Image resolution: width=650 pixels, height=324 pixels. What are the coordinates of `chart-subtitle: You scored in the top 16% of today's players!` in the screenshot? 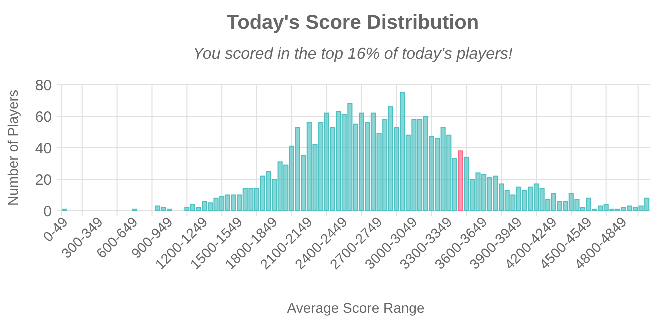 It's located at (353, 54).